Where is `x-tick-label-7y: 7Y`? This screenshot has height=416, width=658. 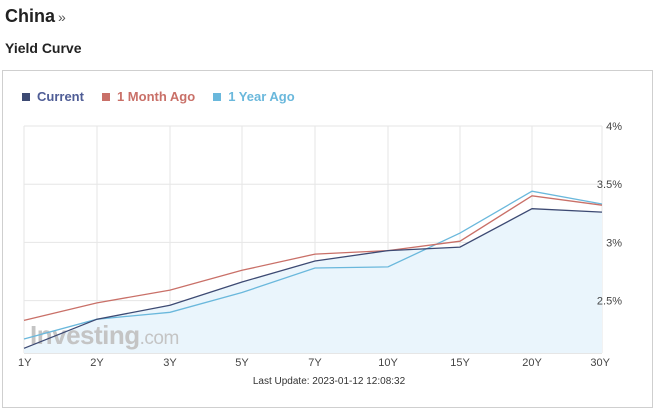
x-tick-label-7y: 7Y is located at coordinates (315, 363).